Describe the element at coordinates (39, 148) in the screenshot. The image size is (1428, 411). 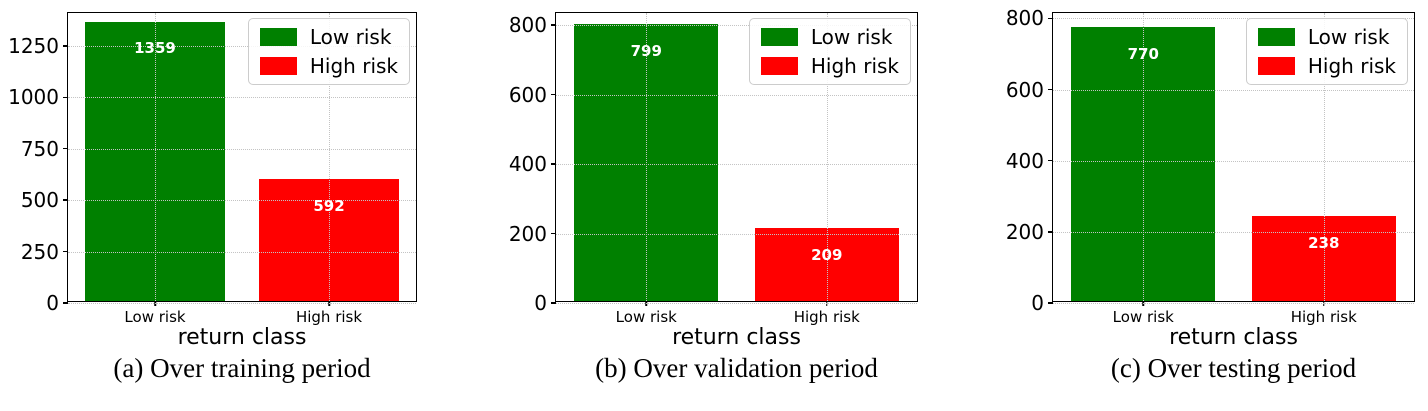
I see `y-tick-label: 750` at that location.